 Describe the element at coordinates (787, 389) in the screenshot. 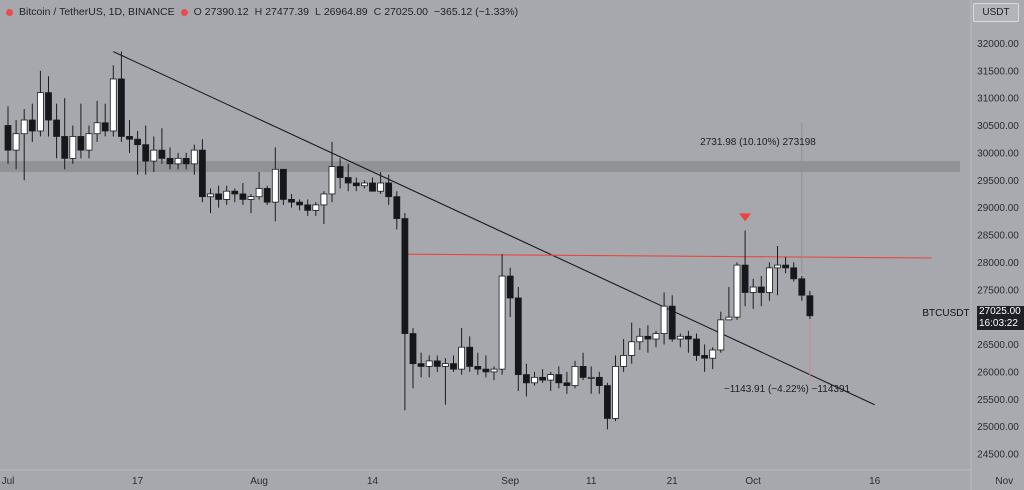

I see `down-measure-label: −1143.91 (−4.22%) −114391` at that location.